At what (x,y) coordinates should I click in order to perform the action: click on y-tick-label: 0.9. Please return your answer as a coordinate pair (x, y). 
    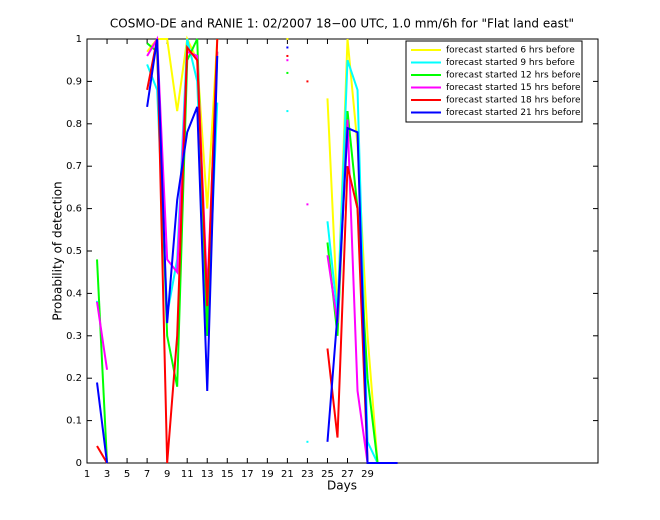
    Looking at the image, I should click on (74, 81).